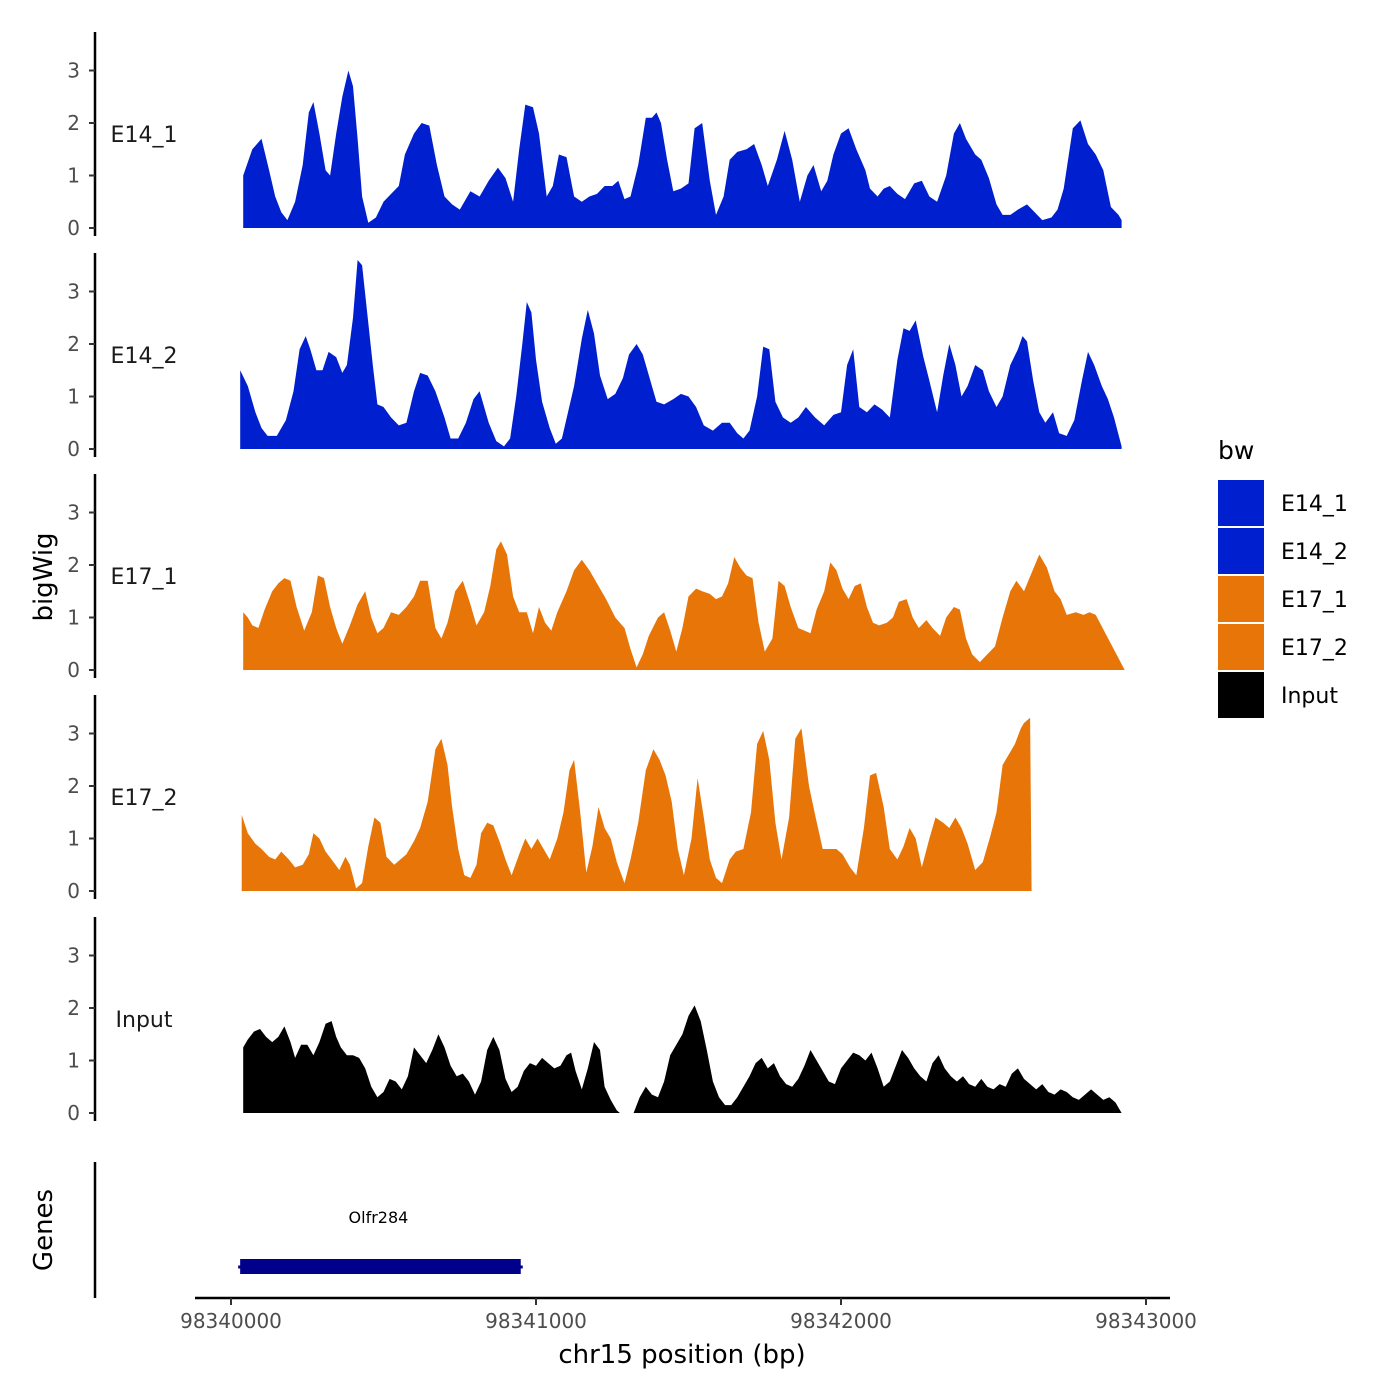 The width and height of the screenshot is (1400, 1400). I want to click on track-e17-2: 0 1 2 3 E17_2, so click(549, 799).